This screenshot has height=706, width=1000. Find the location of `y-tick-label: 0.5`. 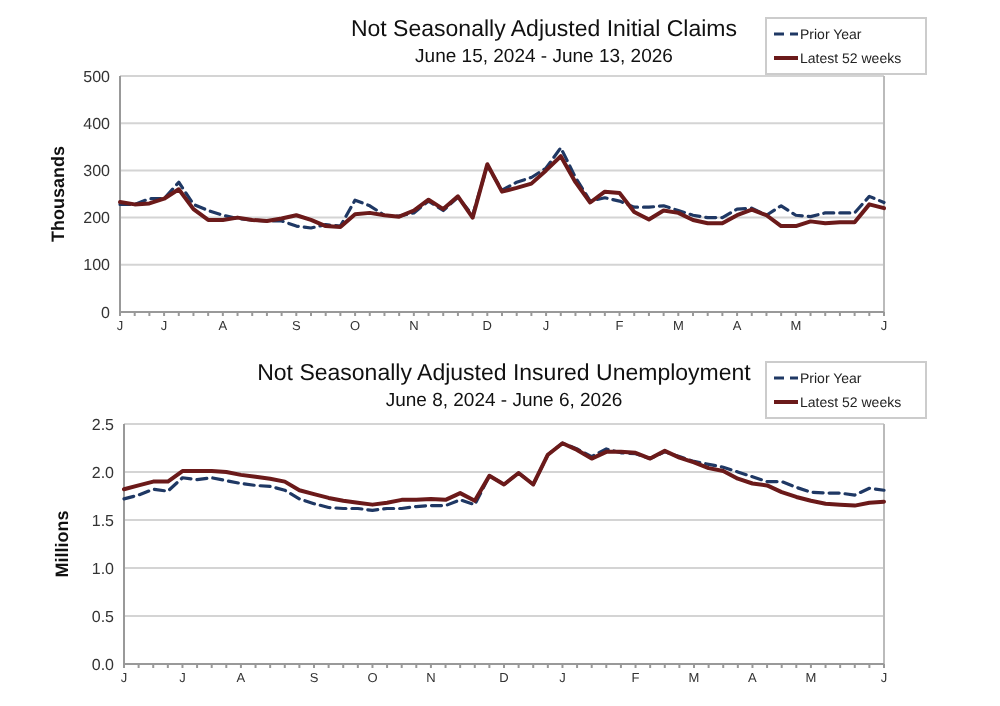

y-tick-label: 0.5 is located at coordinates (103, 616).